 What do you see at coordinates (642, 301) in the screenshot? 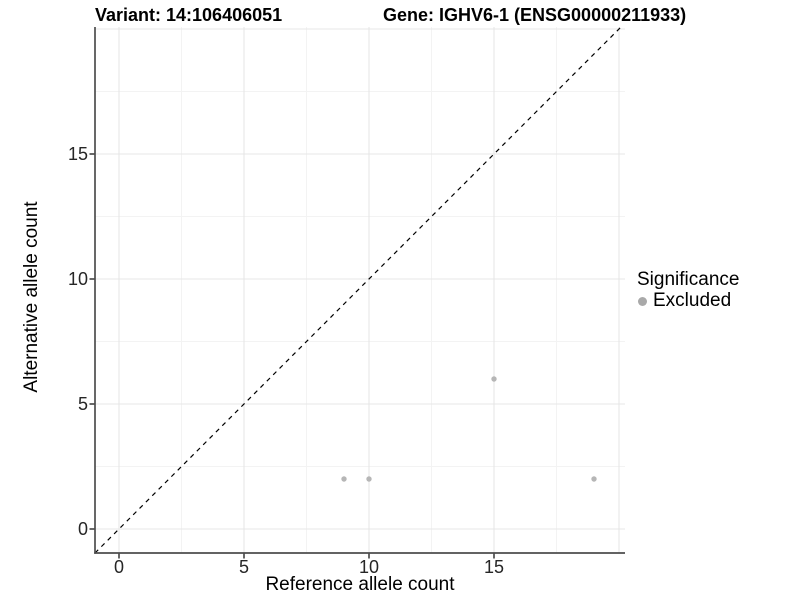
I see `legend-point-icon` at bounding box center [642, 301].